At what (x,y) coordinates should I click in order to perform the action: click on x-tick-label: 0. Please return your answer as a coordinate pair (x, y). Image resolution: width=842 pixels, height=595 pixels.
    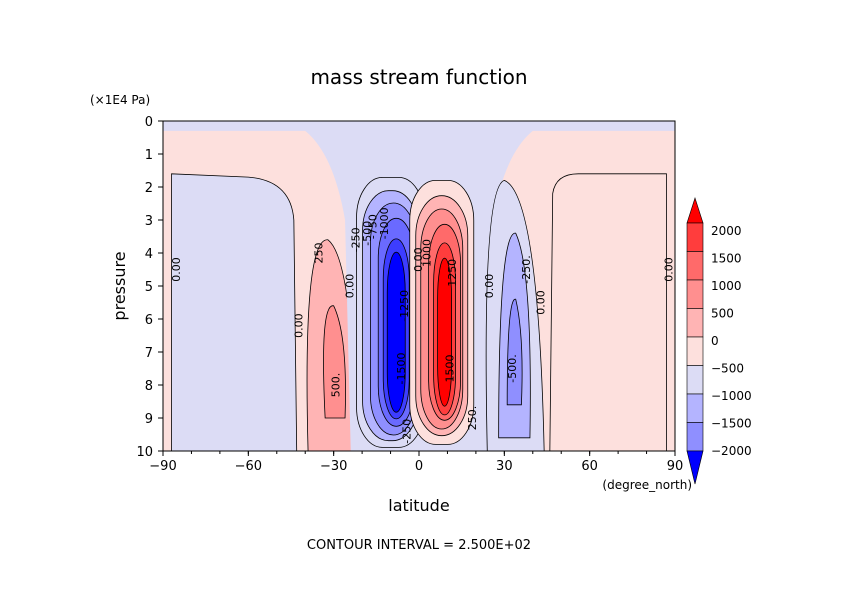
    Looking at the image, I should click on (419, 466).